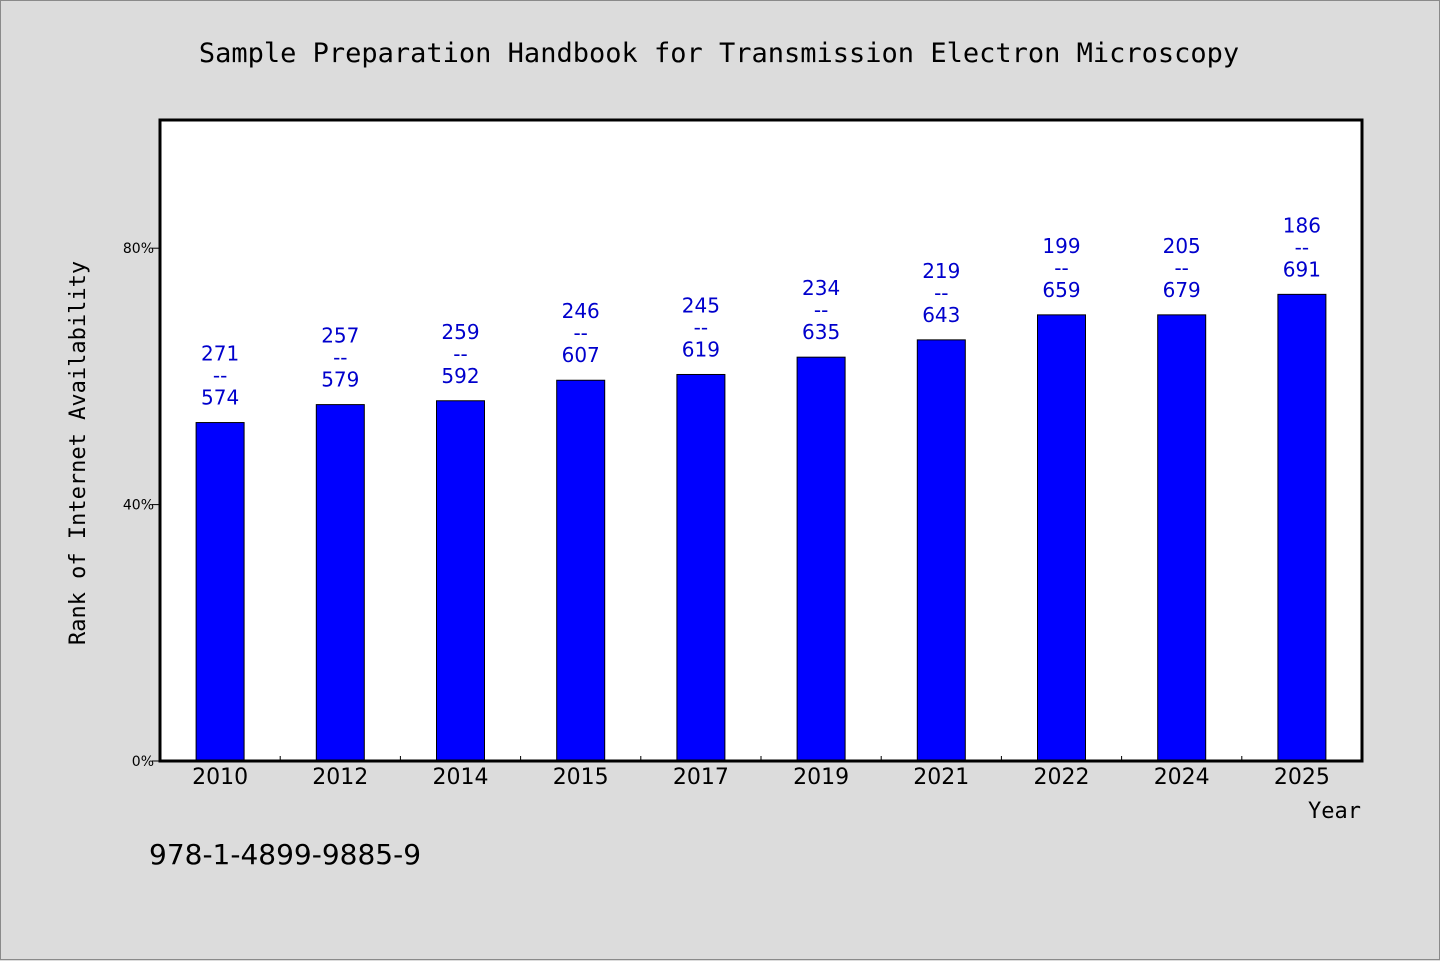 This screenshot has width=1440, height=961. What do you see at coordinates (1061, 290) in the screenshot?
I see `bar-label-2022-line-2: 659` at bounding box center [1061, 290].